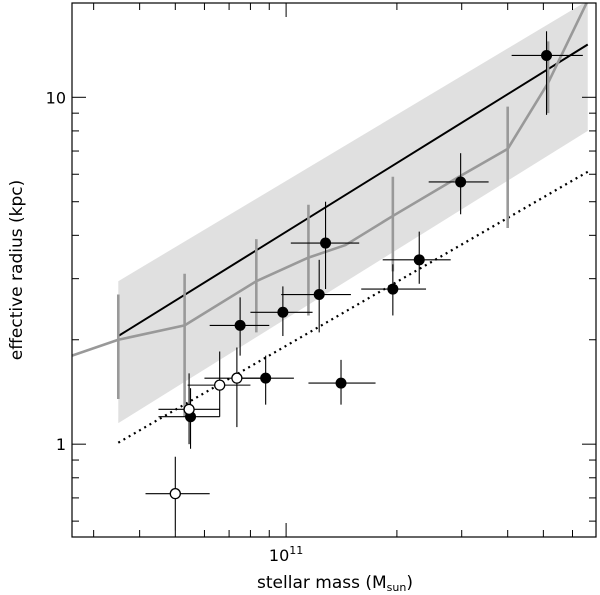  I want to click on x-tick-label-exponent: 11, so click(296, 550).